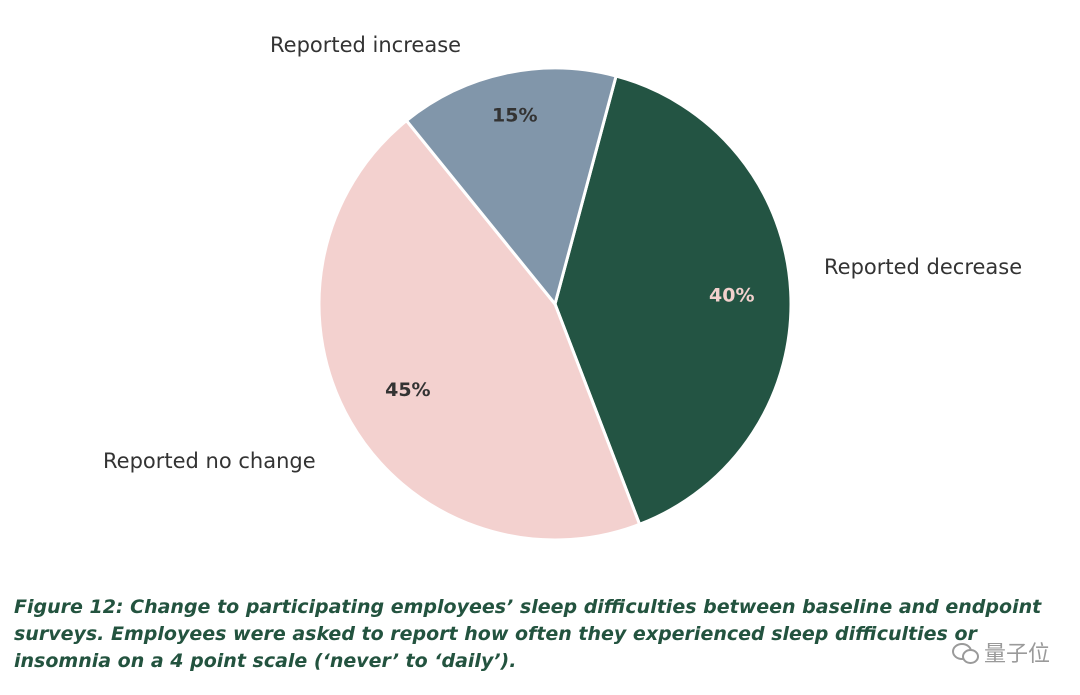  Describe the element at coordinates (923, 267) in the screenshot. I see `slice-category-label: Reported decrease` at that location.